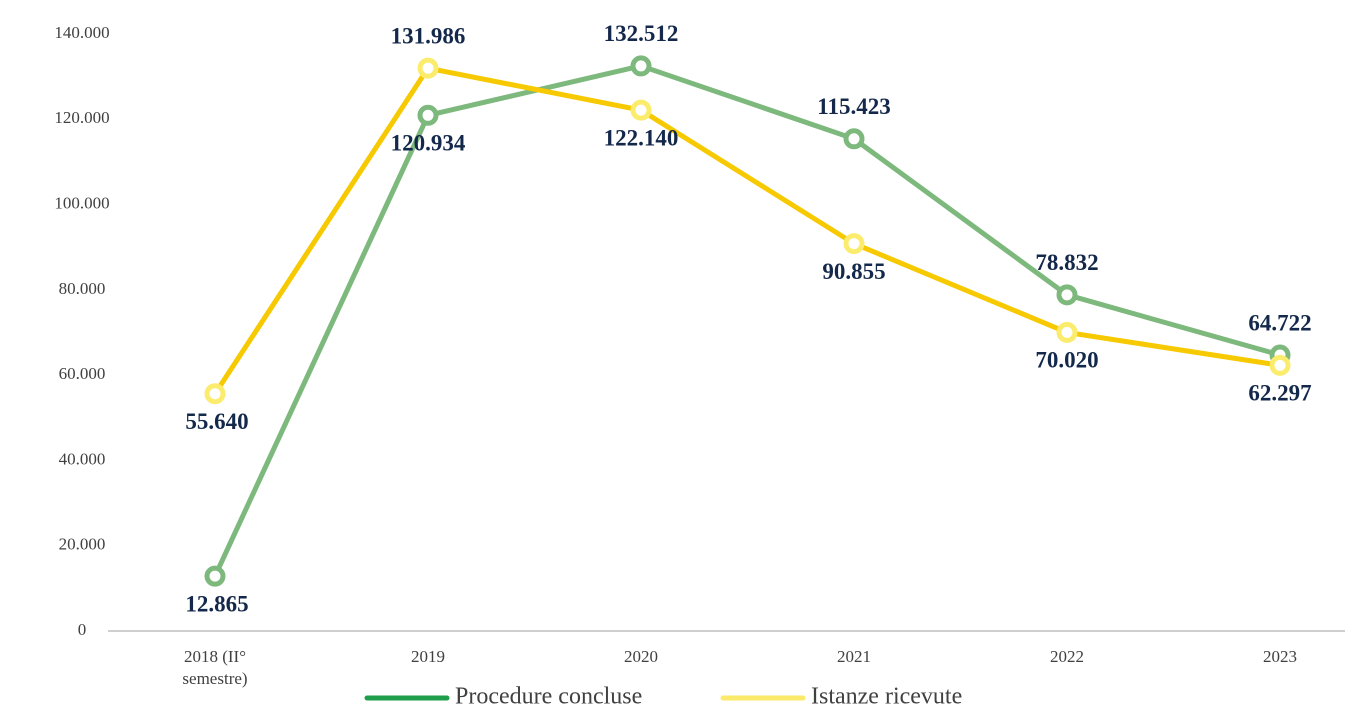 The height and width of the screenshot is (710, 1353). Describe the element at coordinates (641, 33) in the screenshot. I see `data-label: 132.512` at that location.